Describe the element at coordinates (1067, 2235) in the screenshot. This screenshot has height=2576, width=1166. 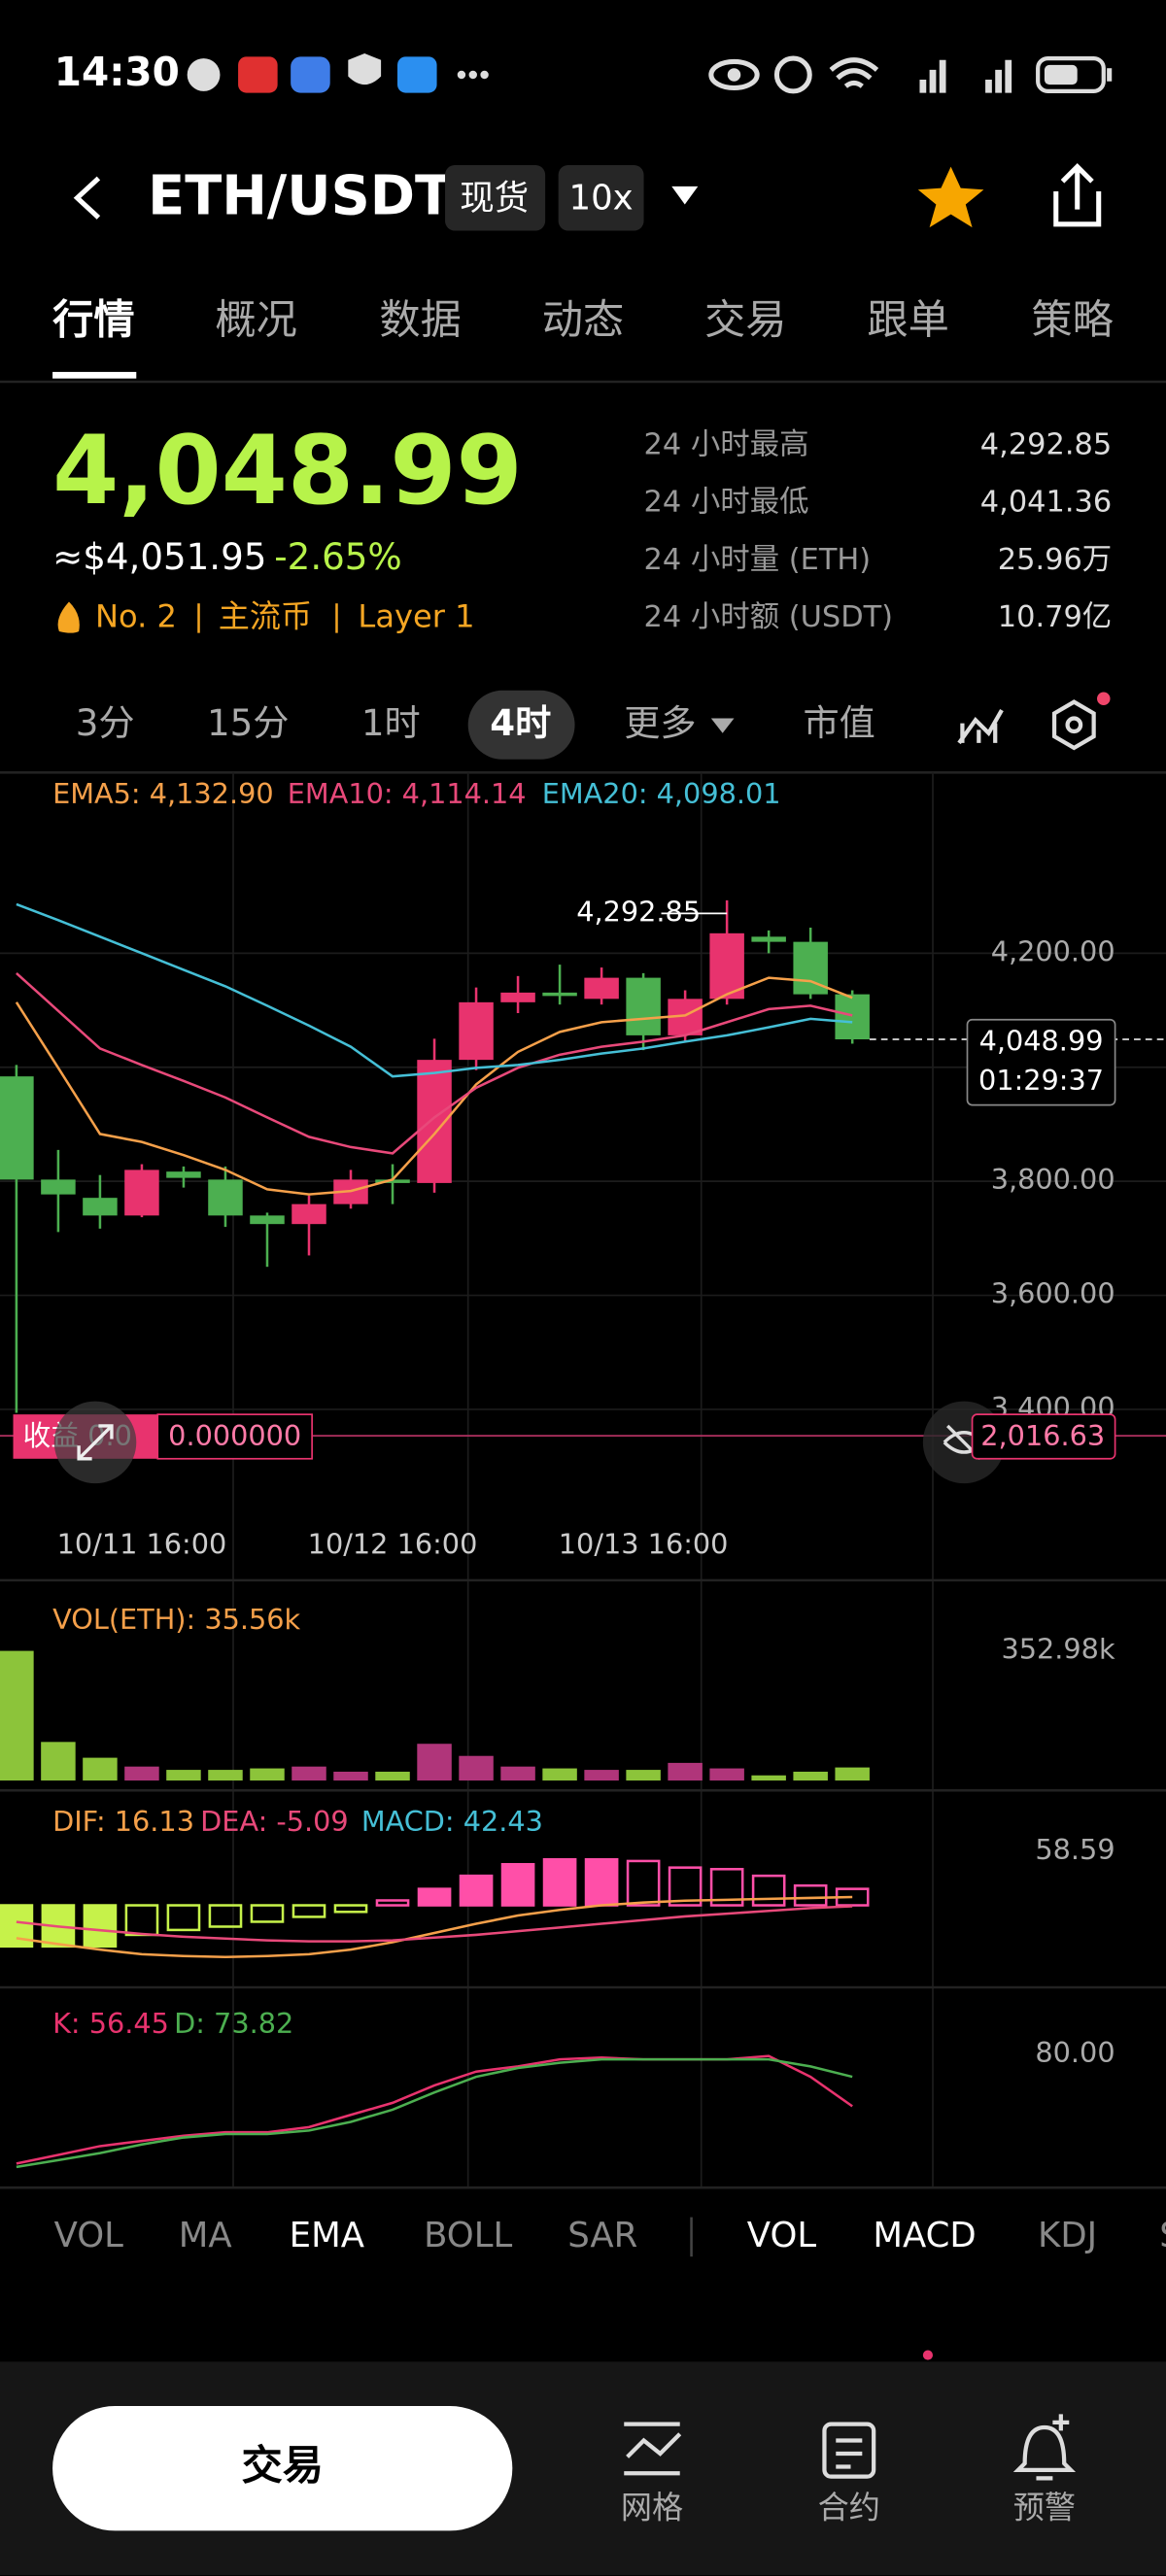
I see `indicator-tab: KDJ` at that location.